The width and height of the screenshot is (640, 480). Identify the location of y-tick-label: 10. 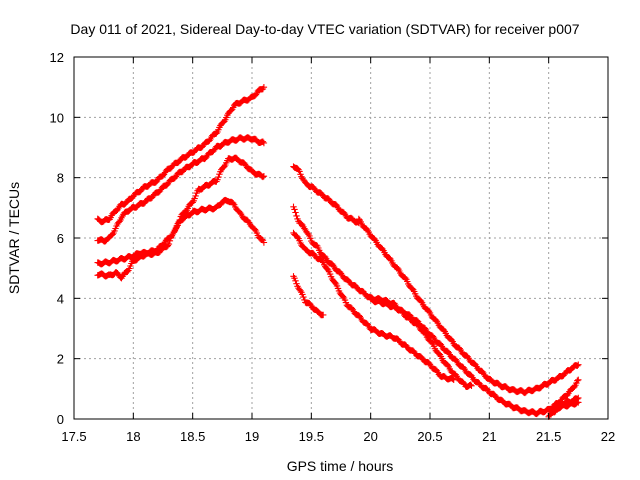
(57, 117).